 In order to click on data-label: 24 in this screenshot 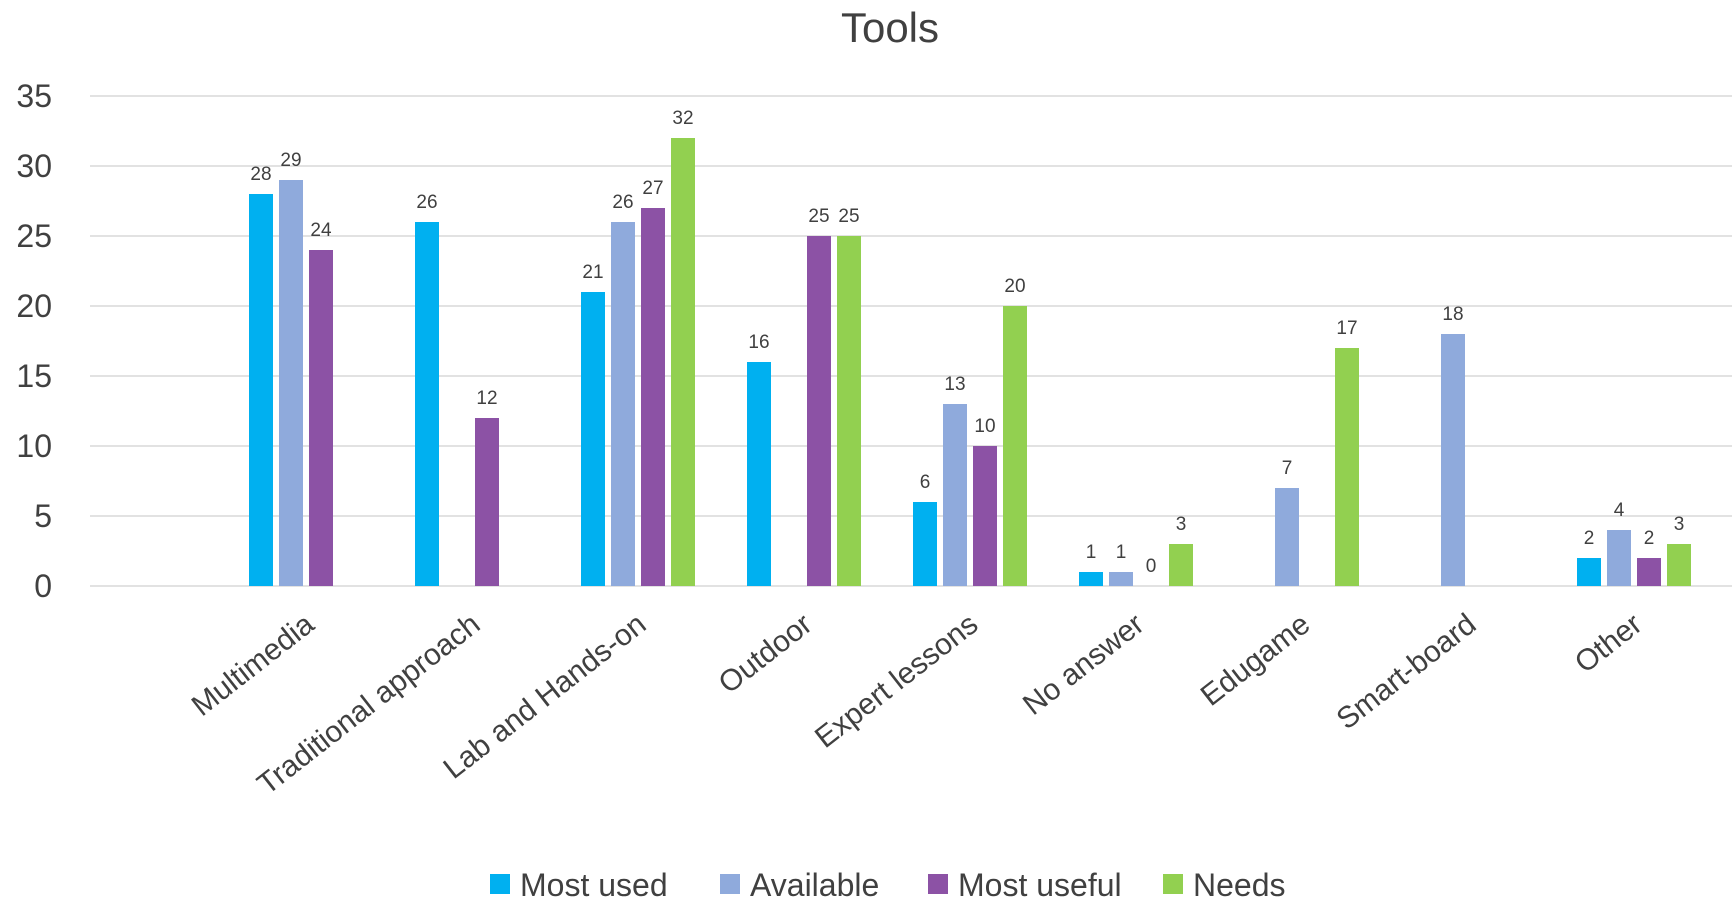, I will do `click(321, 230)`.